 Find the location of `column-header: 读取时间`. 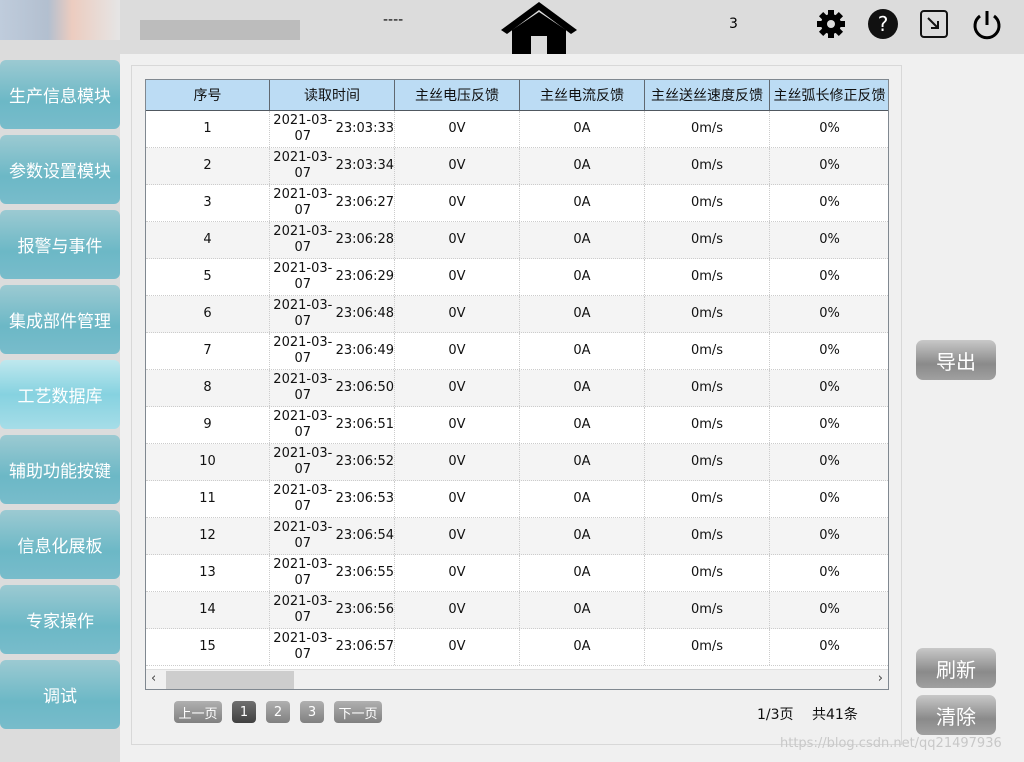

column-header: 读取时间 is located at coordinates (332, 95).